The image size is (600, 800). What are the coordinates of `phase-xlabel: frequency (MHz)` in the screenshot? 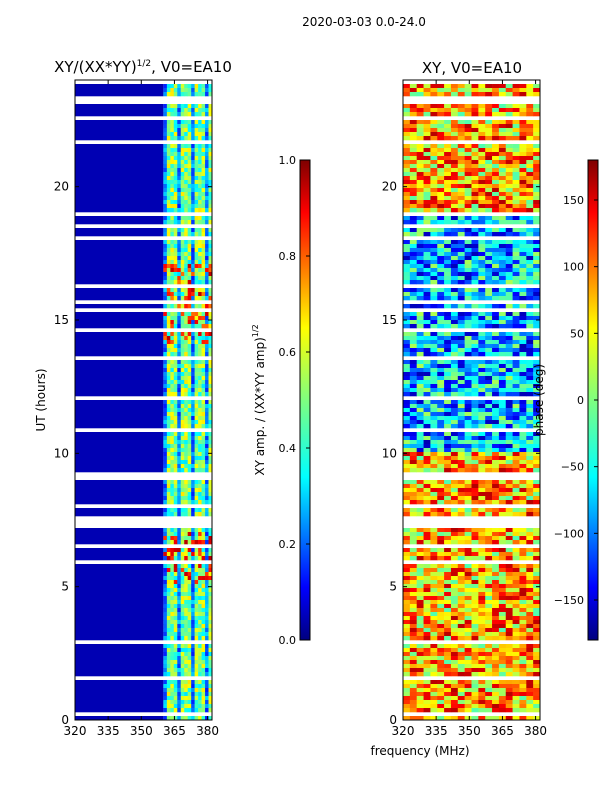 It's located at (419, 751).